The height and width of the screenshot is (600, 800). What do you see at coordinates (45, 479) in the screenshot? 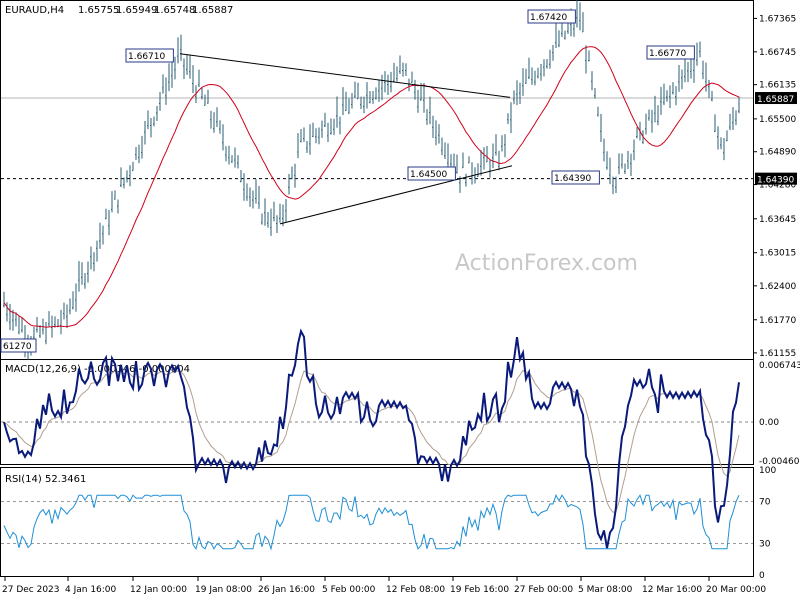
I see `rsi-label: RSI(14) 52.3461` at bounding box center [45, 479].